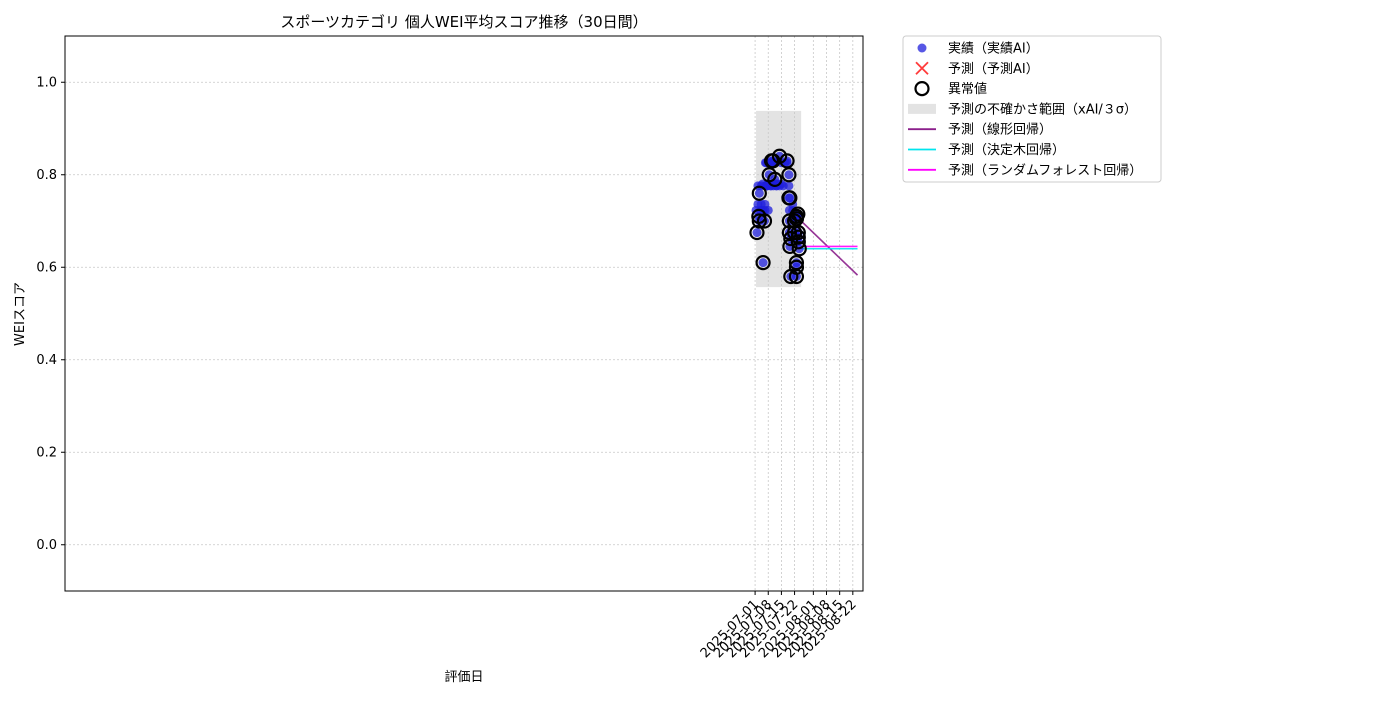 This screenshot has height=704, width=1400. Describe the element at coordinates (778, 216) in the screenshot. I see `anomaly-markers-layer` at that location.